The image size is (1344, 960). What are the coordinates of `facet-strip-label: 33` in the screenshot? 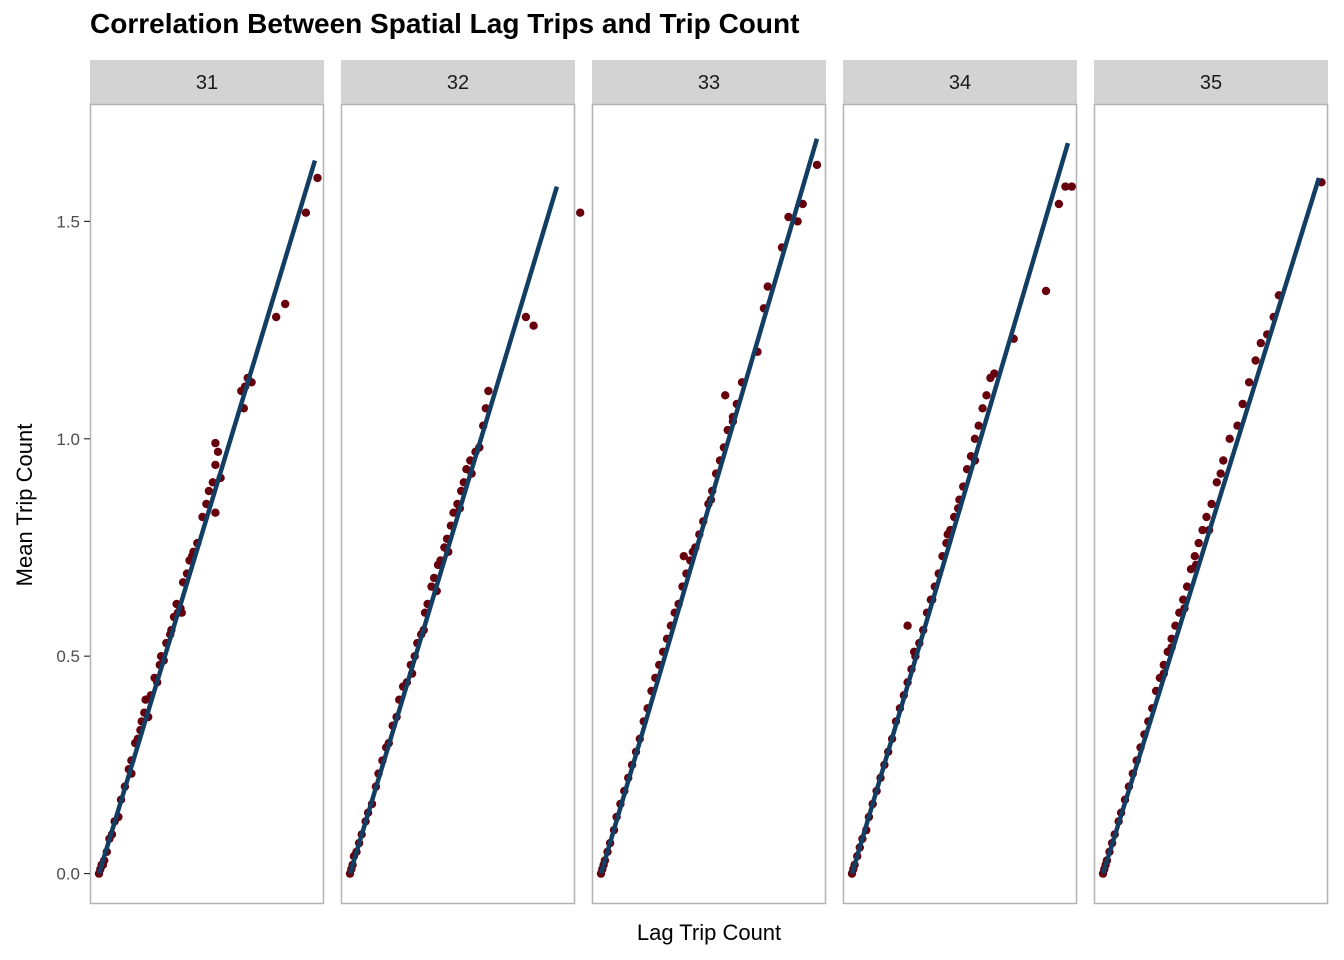 It's located at (709, 83).